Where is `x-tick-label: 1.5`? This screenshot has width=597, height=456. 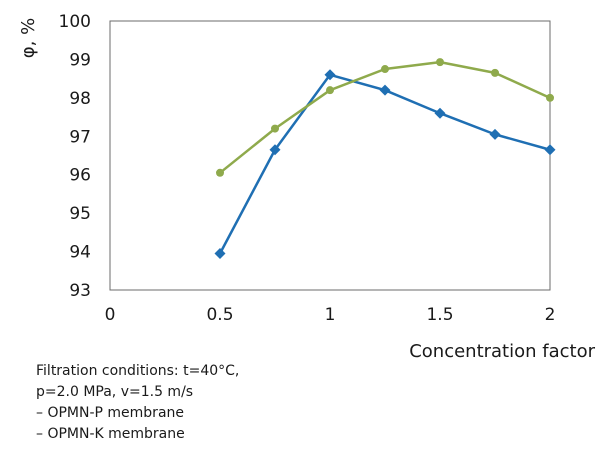
x-tick-label: 1.5 is located at coordinates (439, 315).